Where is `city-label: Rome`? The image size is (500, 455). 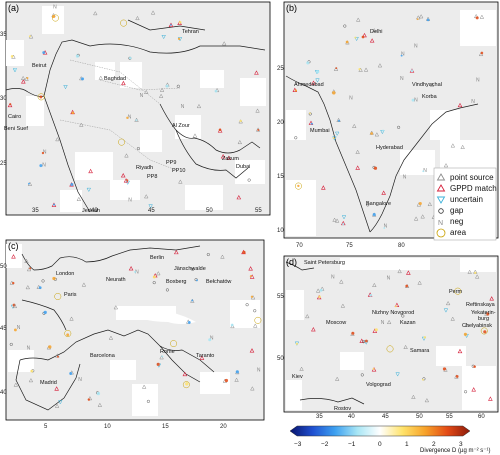 city-label: Rome is located at coordinates (167, 352).